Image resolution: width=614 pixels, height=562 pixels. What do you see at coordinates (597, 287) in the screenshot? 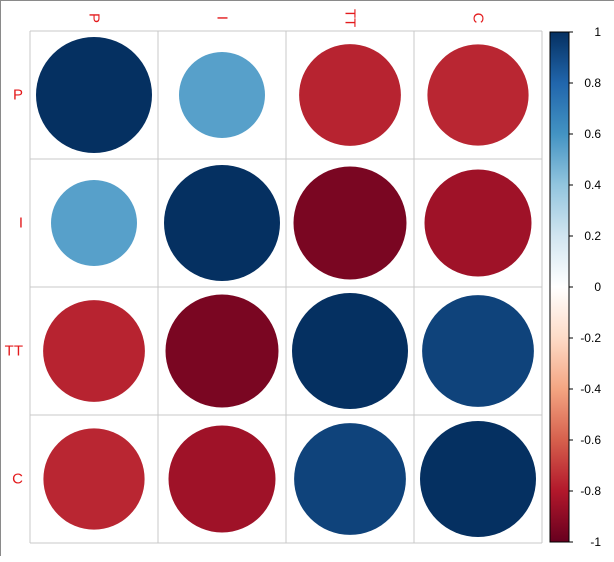
I see `colorbar-tick-label: 0` at bounding box center [597, 287].